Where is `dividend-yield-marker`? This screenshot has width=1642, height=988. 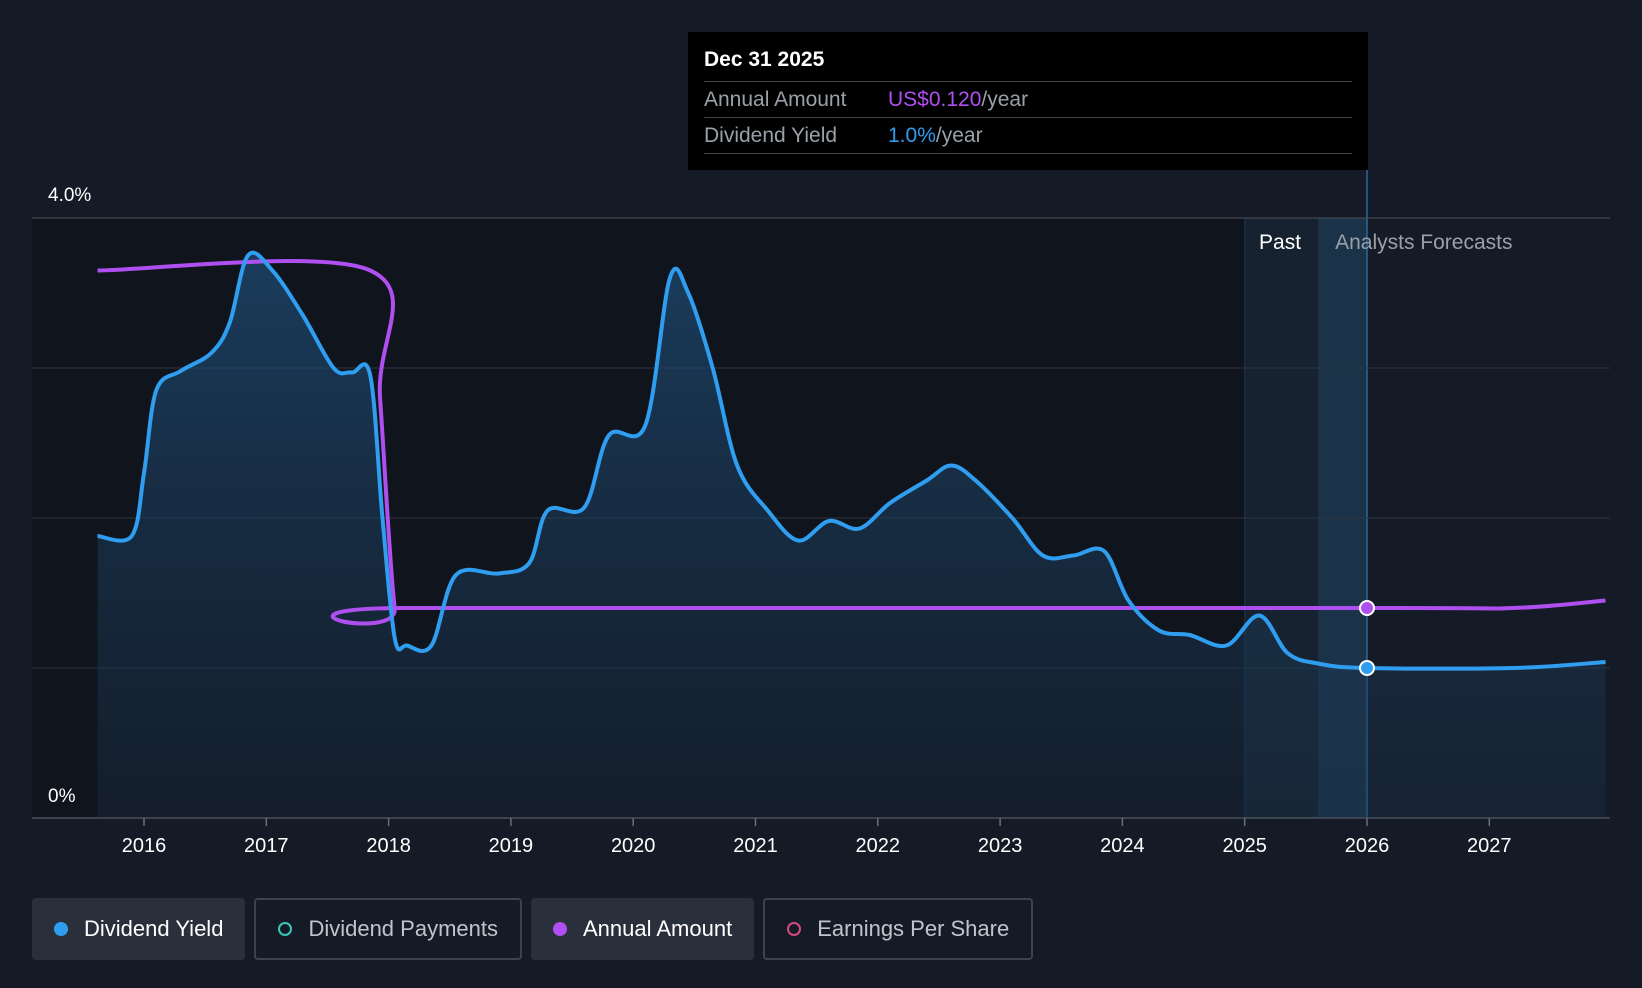 dividend-yield-marker is located at coordinates (1367, 668).